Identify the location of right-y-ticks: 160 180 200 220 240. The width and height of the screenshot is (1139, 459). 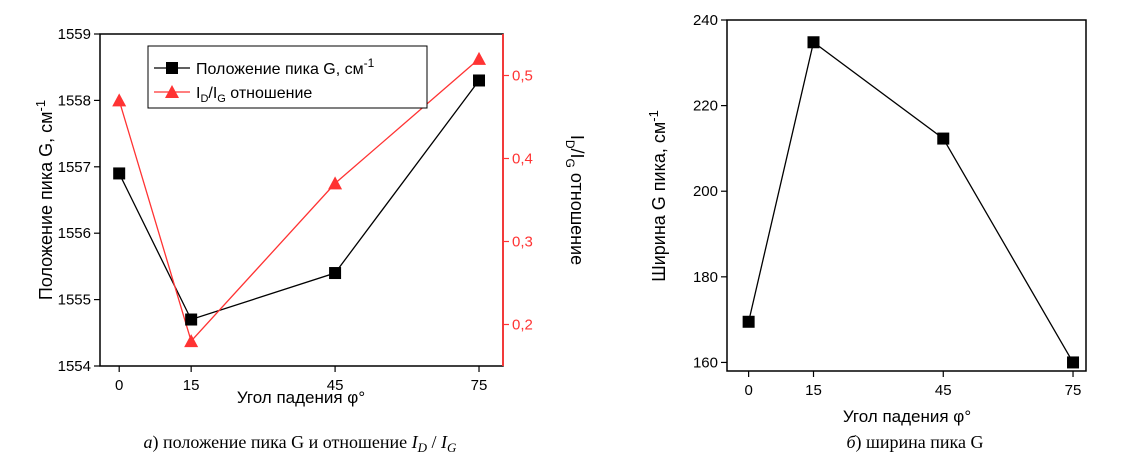
(710, 191).